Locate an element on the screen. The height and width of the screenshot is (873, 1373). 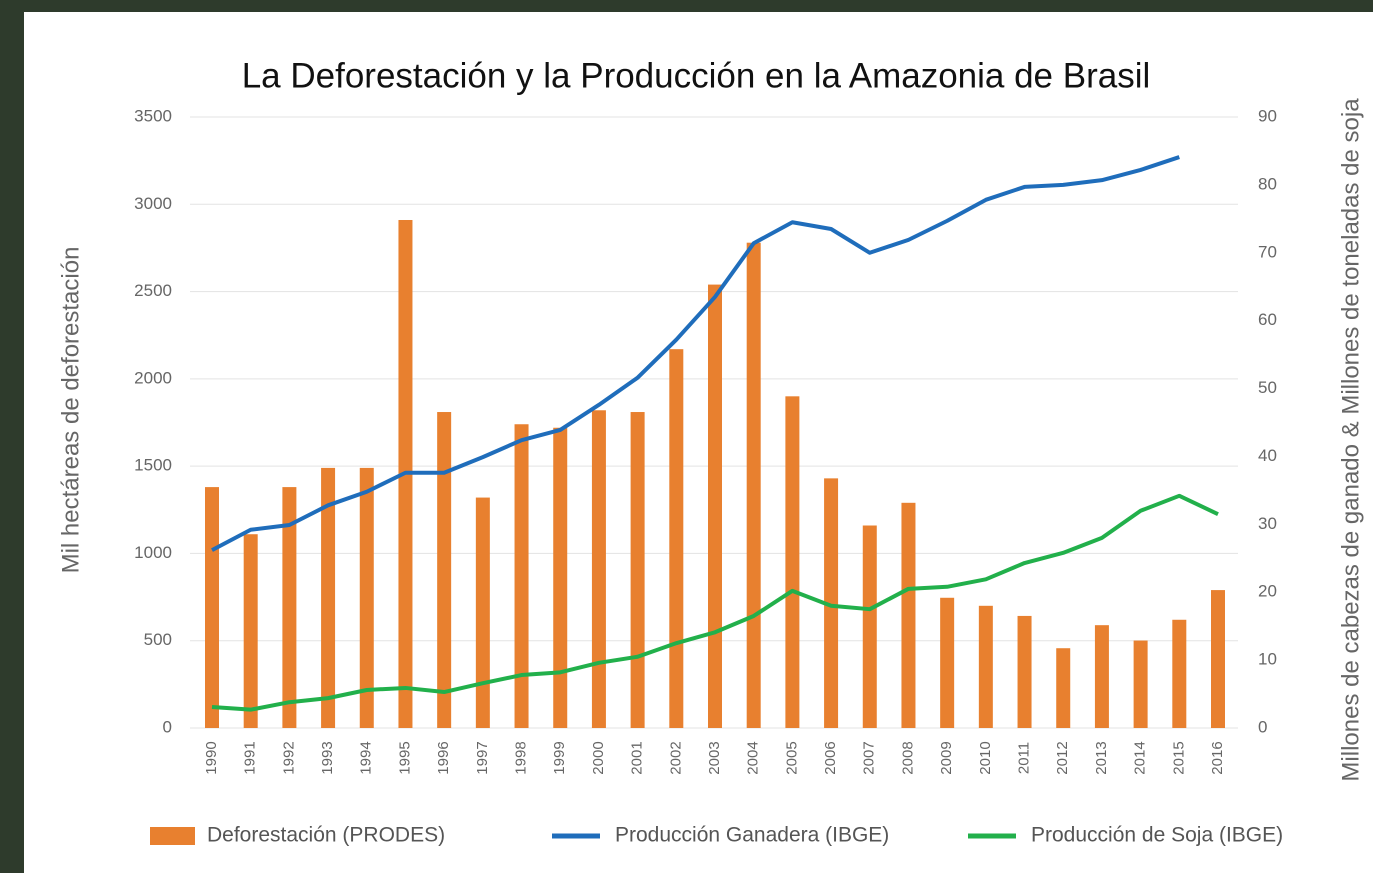
x-tick-label: 2000 is located at coordinates (598, 757).